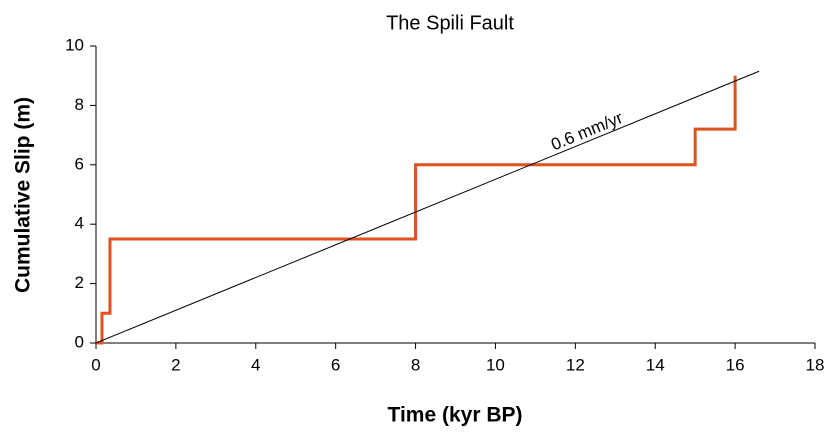 The height and width of the screenshot is (441, 827). What do you see at coordinates (575, 364) in the screenshot?
I see `x-tick-label: 12` at bounding box center [575, 364].